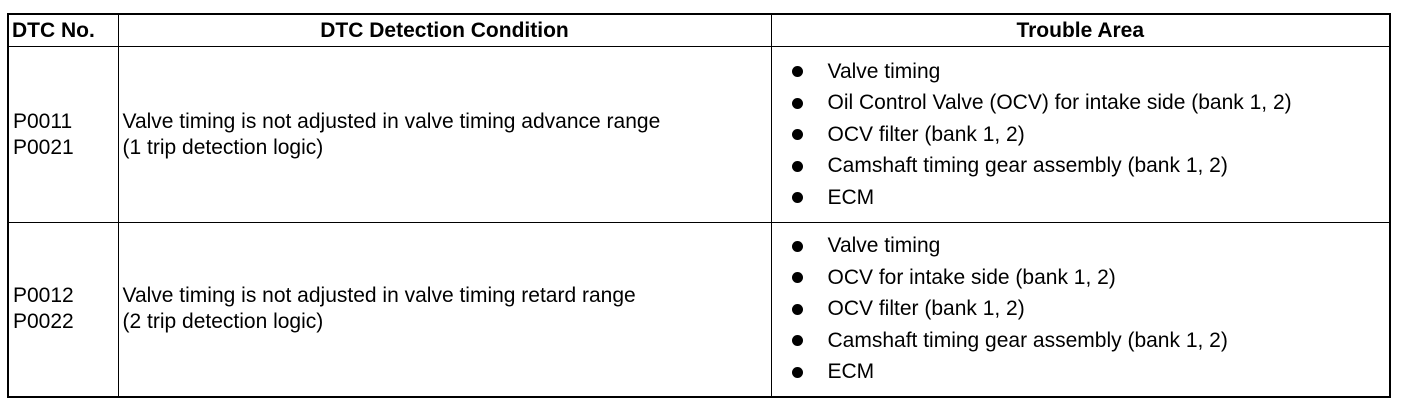  What do you see at coordinates (971, 277) in the screenshot?
I see `trouble-text: OCV for intake side (bank 1, 2)` at bounding box center [971, 277].